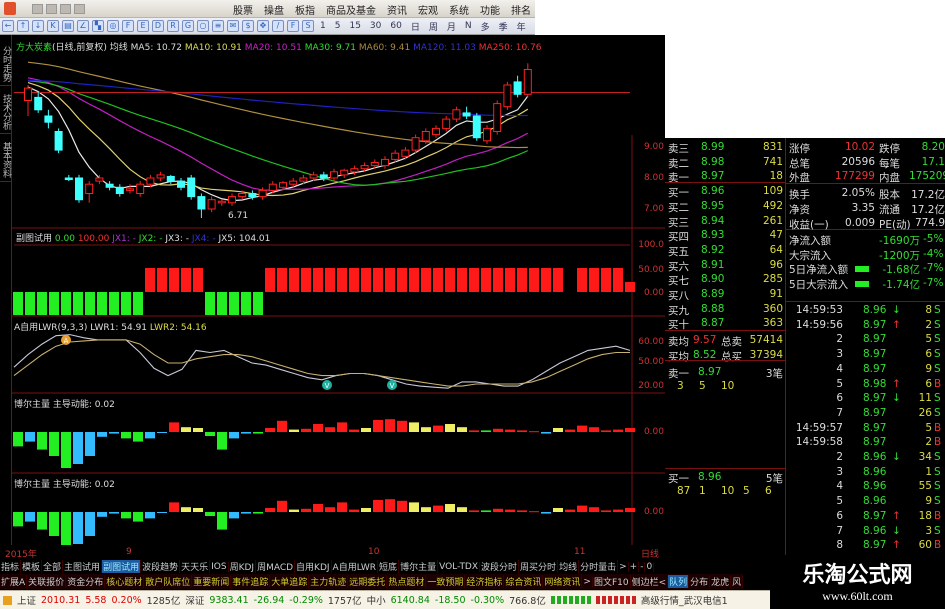 This screenshot has width=945, height=609. Describe the element at coordinates (243, 11) in the screenshot. I see `menu-item: 股票` at that location.